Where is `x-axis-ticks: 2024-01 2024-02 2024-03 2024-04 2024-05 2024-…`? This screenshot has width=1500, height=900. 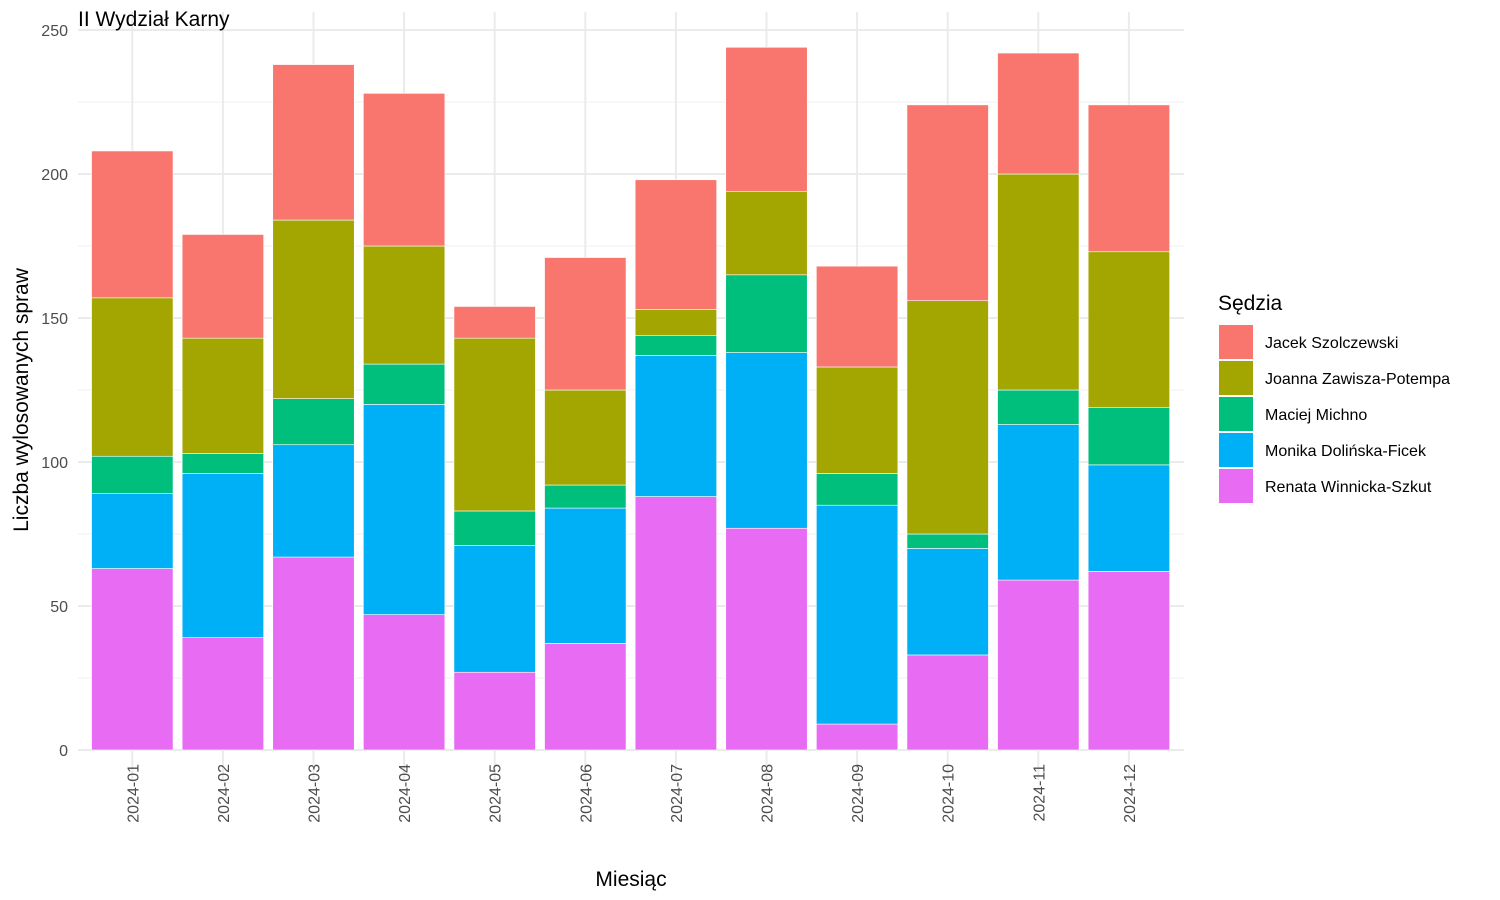 x-axis-ticks: 2024-01 2024-02 2024-03 2024-04 2024-05 2024-… is located at coordinates (632, 793).